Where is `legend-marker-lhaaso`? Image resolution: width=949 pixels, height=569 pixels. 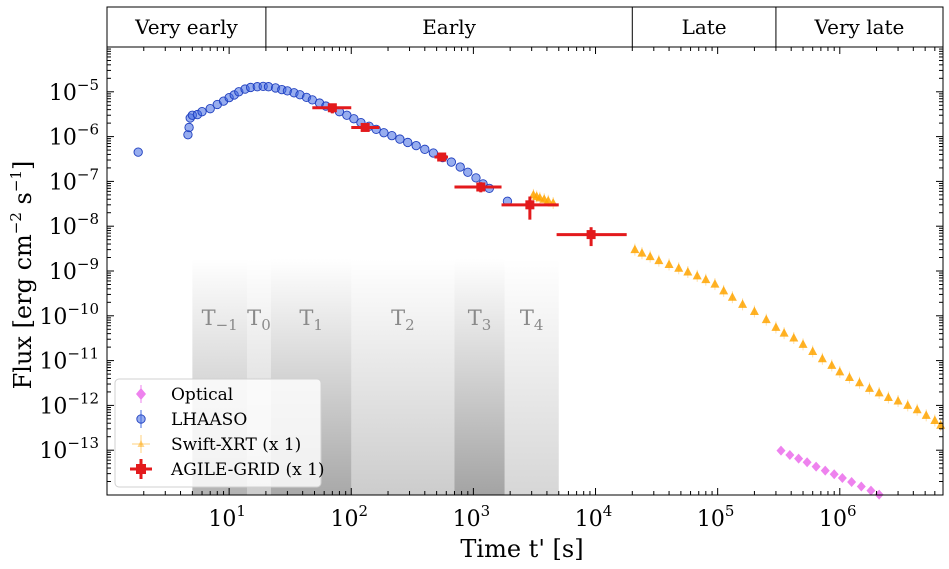
legend-marker-lhaaso is located at coordinates (141, 419).